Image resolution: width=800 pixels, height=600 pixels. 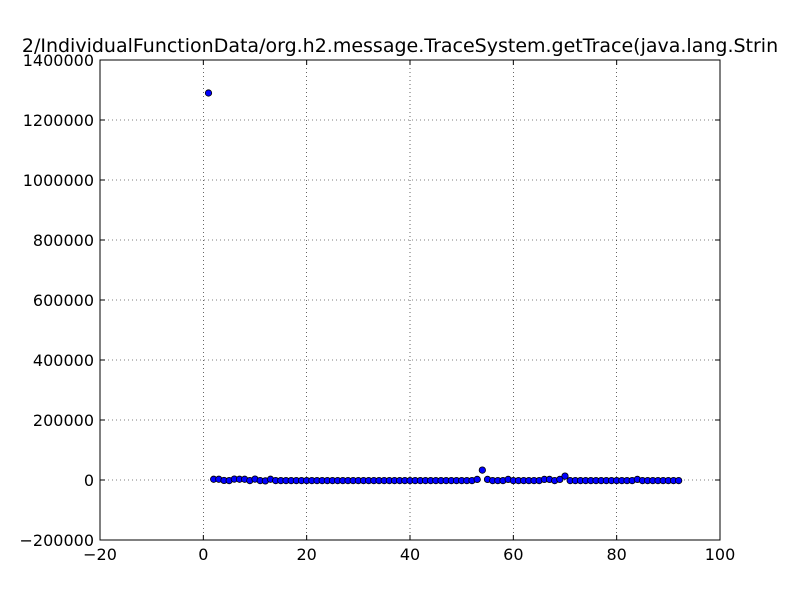 What do you see at coordinates (100, 554) in the screenshot?
I see `x-tick-label: −20` at bounding box center [100, 554].